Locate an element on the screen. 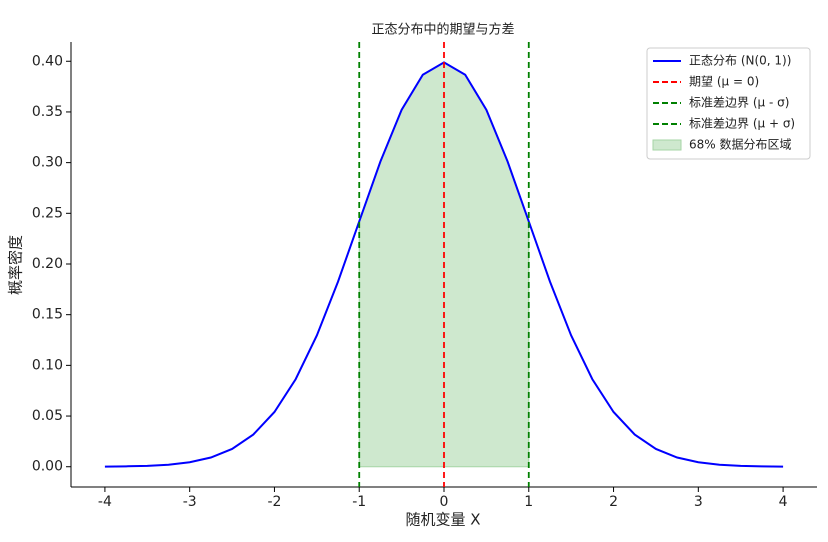  x-tick-label: 0 is located at coordinates (444, 502).